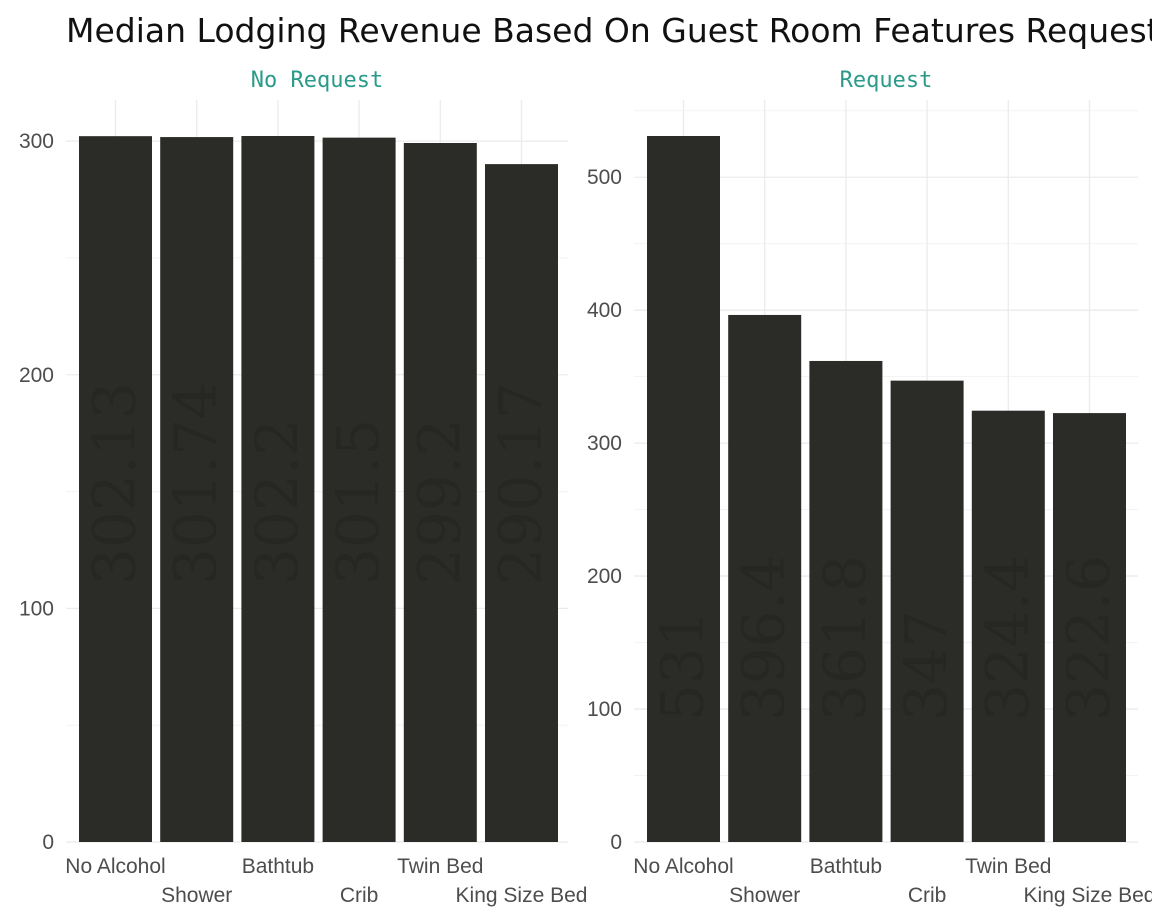 The image size is (1152, 921). Describe the element at coordinates (683, 665) in the screenshot. I see `value-label-request-no-alcohol: 531` at that location.